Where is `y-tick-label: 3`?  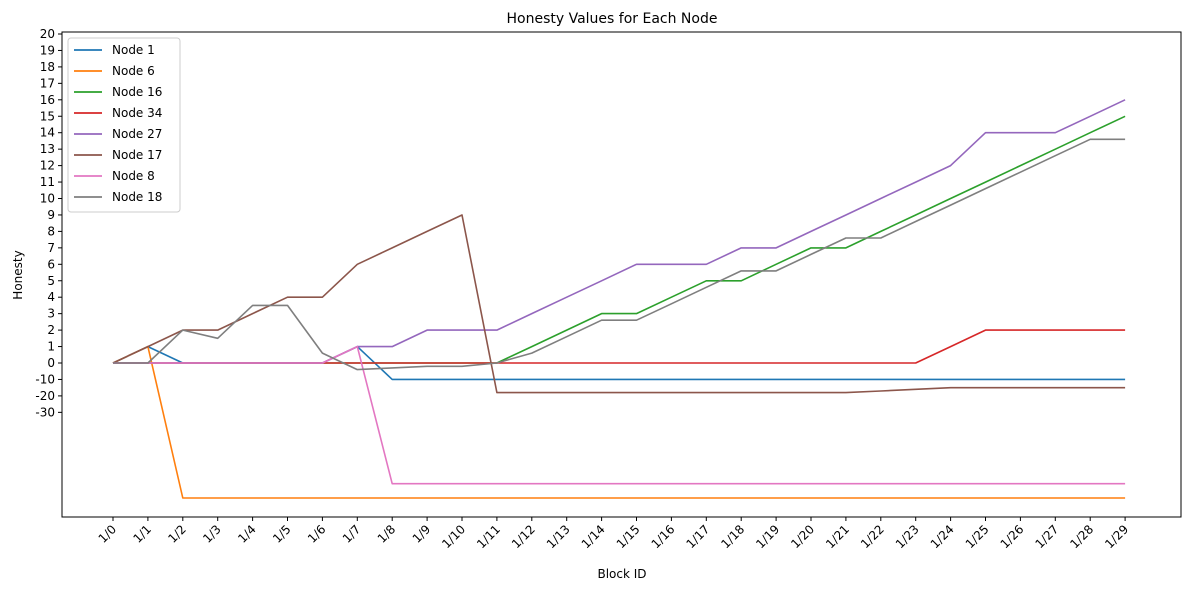
y-tick-label: 3 is located at coordinates (51, 314).